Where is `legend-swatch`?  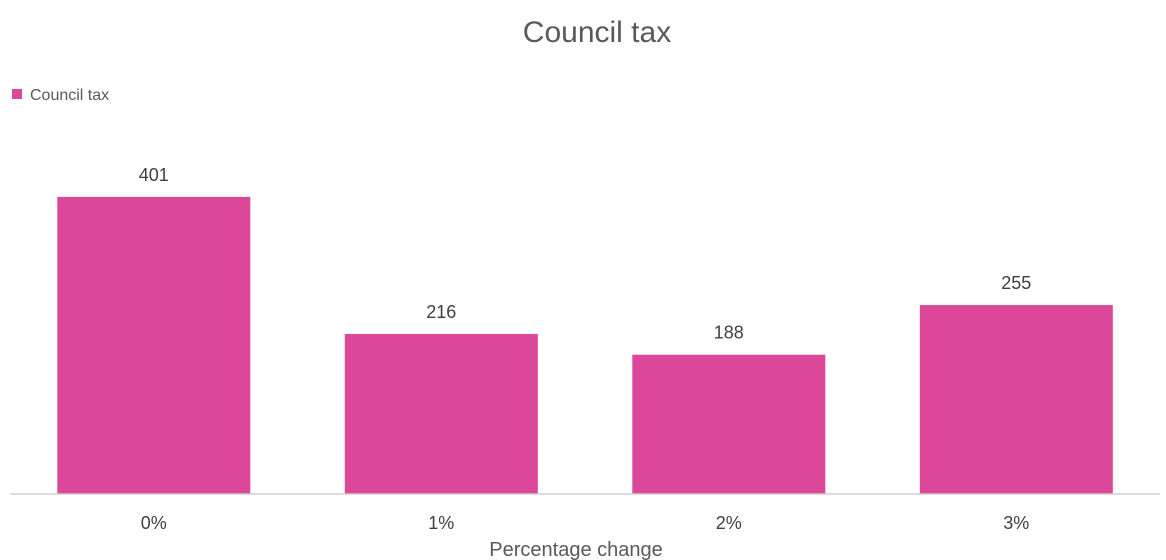 legend-swatch is located at coordinates (17, 94).